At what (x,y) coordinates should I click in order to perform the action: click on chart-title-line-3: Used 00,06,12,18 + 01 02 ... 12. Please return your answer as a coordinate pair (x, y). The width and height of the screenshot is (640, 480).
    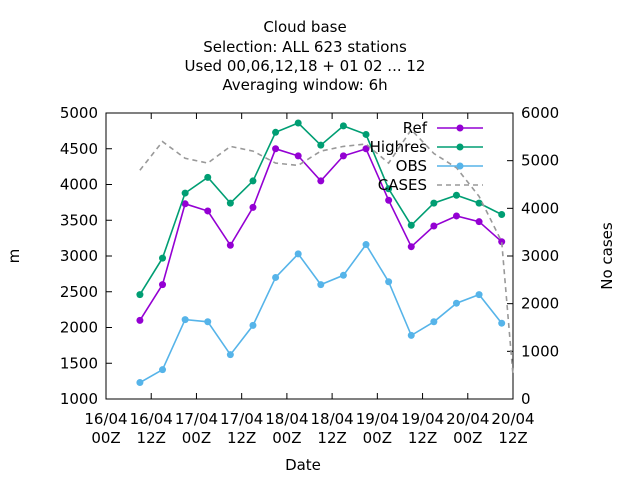
    Looking at the image, I should click on (305, 66).